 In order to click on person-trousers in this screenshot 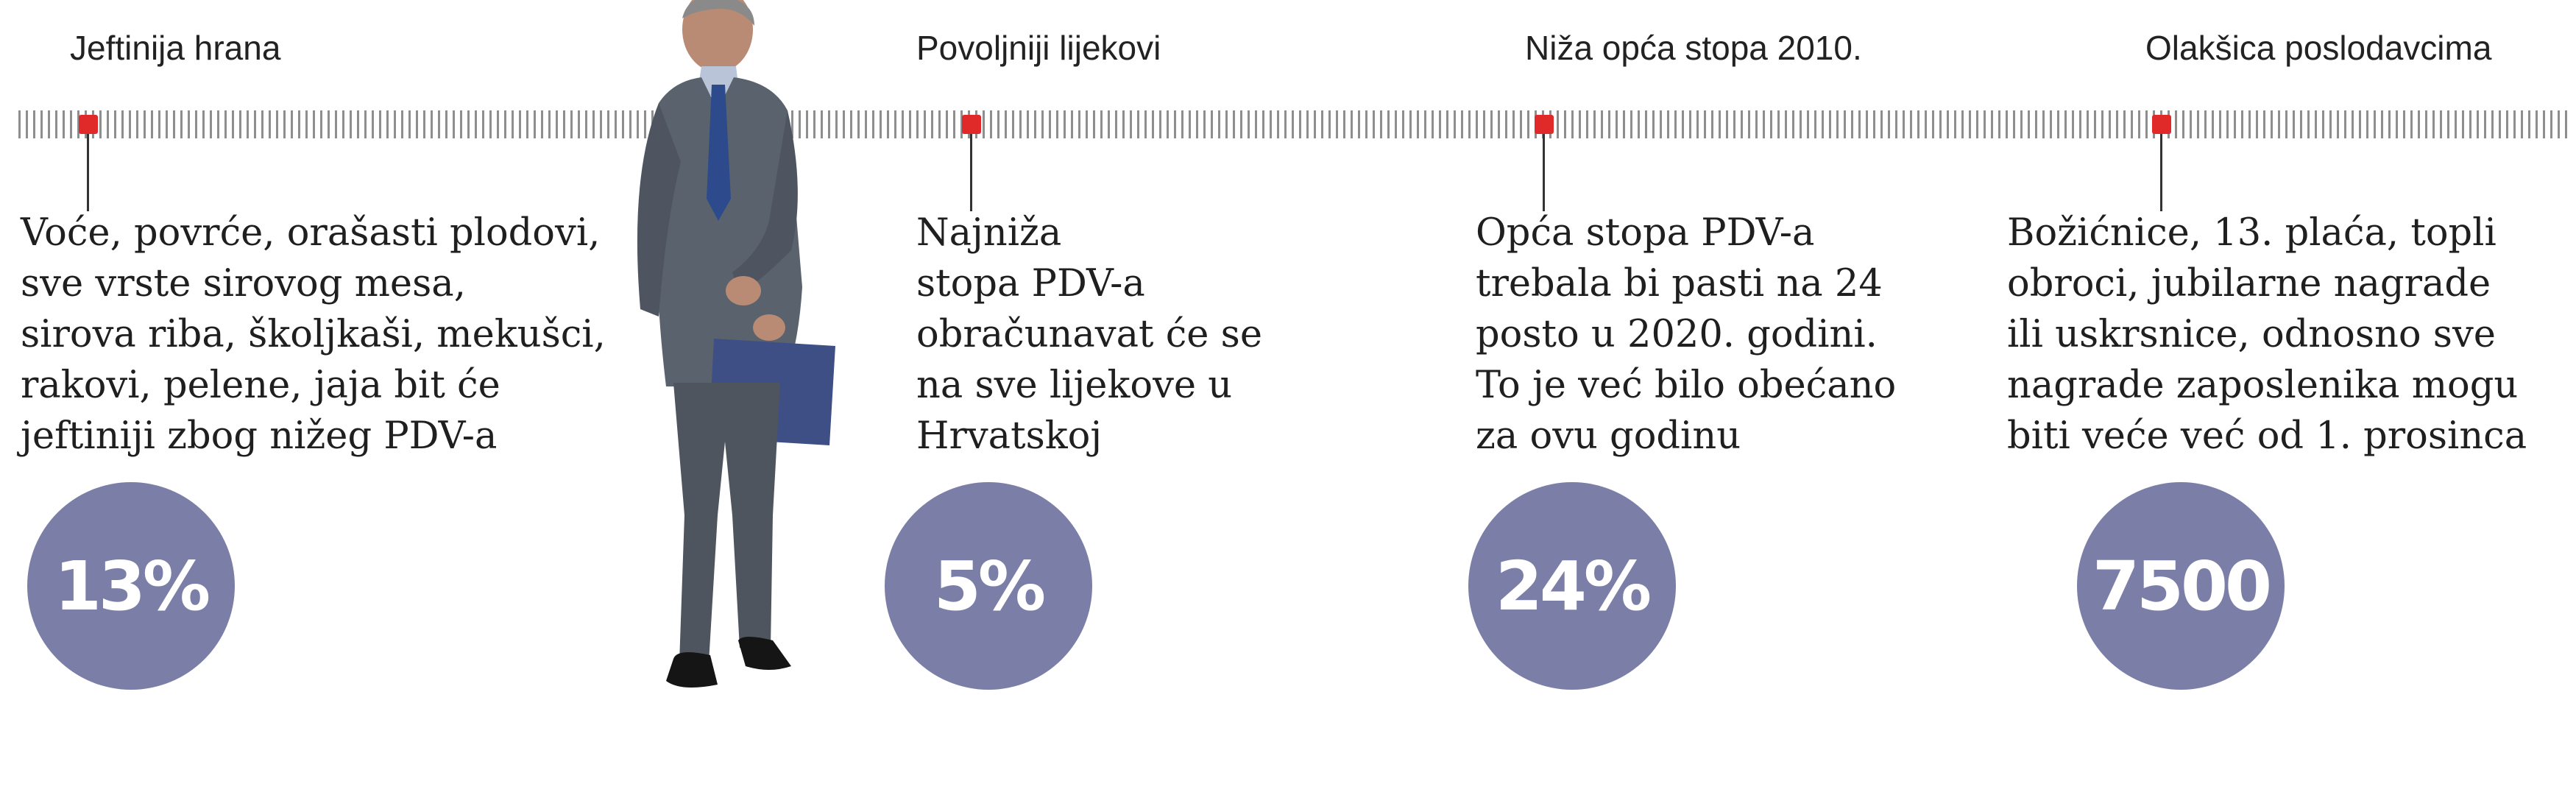, I will do `click(726, 522)`.